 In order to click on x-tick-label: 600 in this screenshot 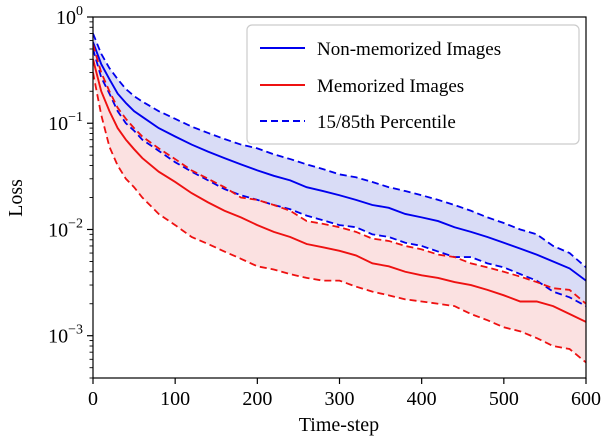, I will do `click(586, 399)`.